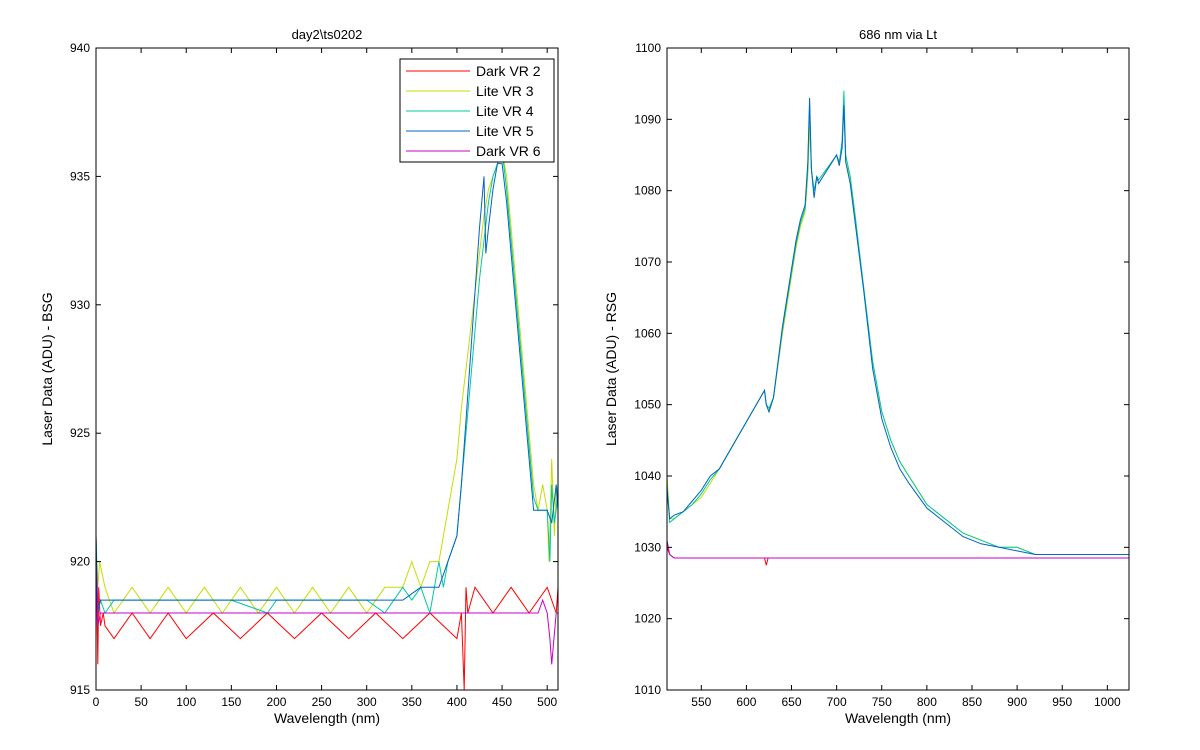 Image resolution: width=1200 pixels, height=750 pixels. Describe the element at coordinates (80, 433) in the screenshot. I see `left-y-tick-label: 925` at that location.